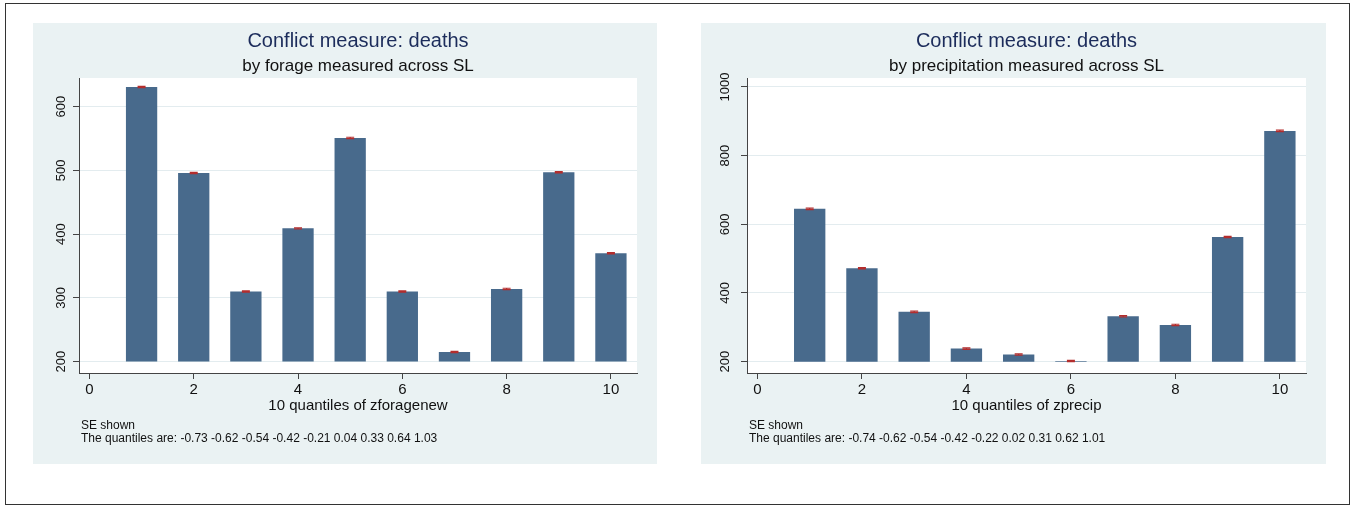  What do you see at coordinates (725, 155) in the screenshot?
I see `y-tick-label: 800` at bounding box center [725, 155].